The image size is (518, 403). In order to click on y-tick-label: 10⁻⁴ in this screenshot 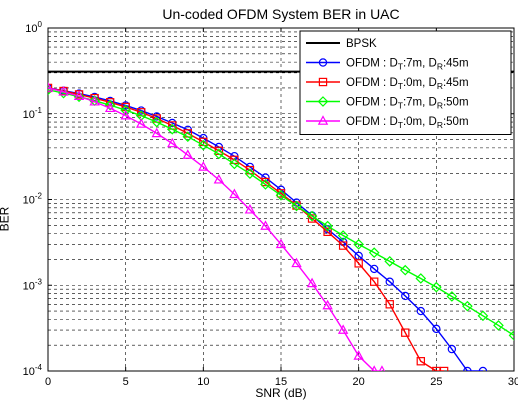, I will do `click(33, 370)`.